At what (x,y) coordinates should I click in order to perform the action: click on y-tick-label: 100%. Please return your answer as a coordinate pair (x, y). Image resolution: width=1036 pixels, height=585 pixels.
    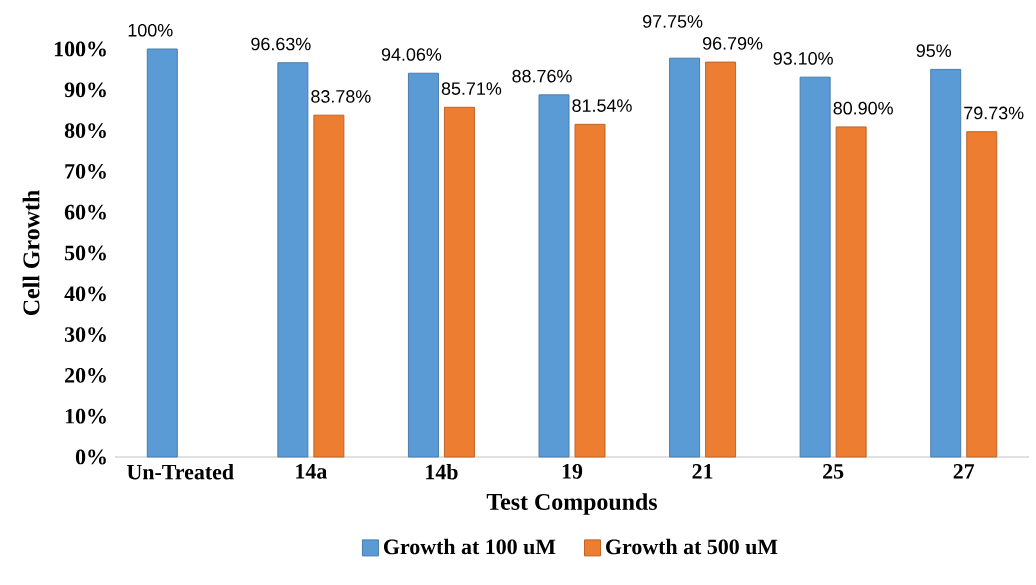
    Looking at the image, I should click on (80, 49).